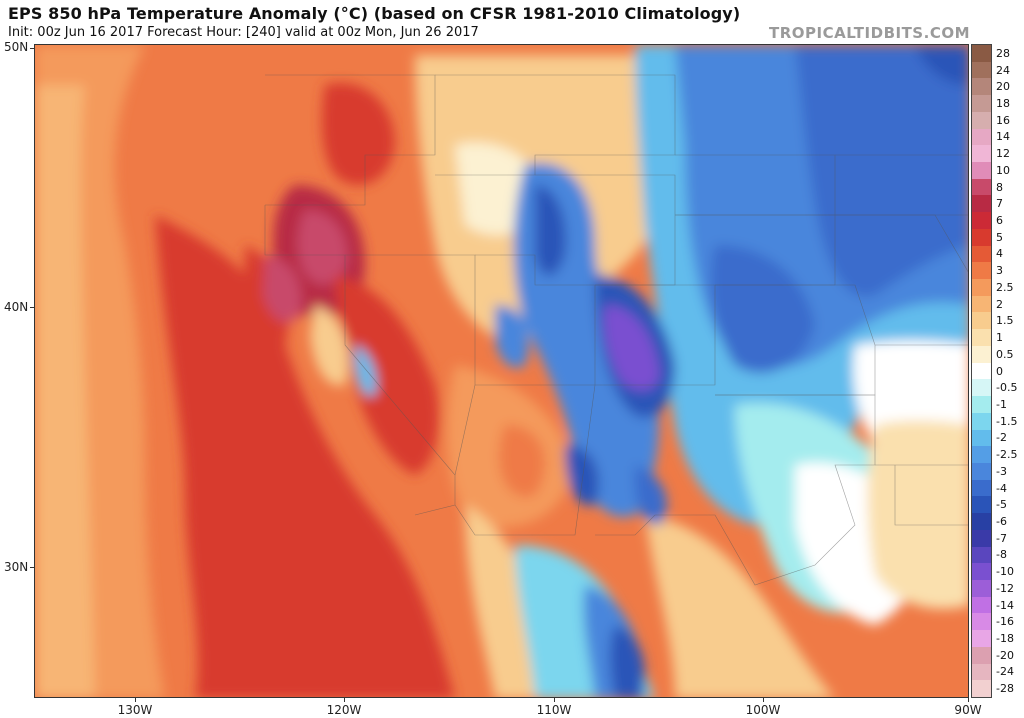  Describe the element at coordinates (1007, 421) in the screenshot. I see `legend-label: -1.5` at that location.